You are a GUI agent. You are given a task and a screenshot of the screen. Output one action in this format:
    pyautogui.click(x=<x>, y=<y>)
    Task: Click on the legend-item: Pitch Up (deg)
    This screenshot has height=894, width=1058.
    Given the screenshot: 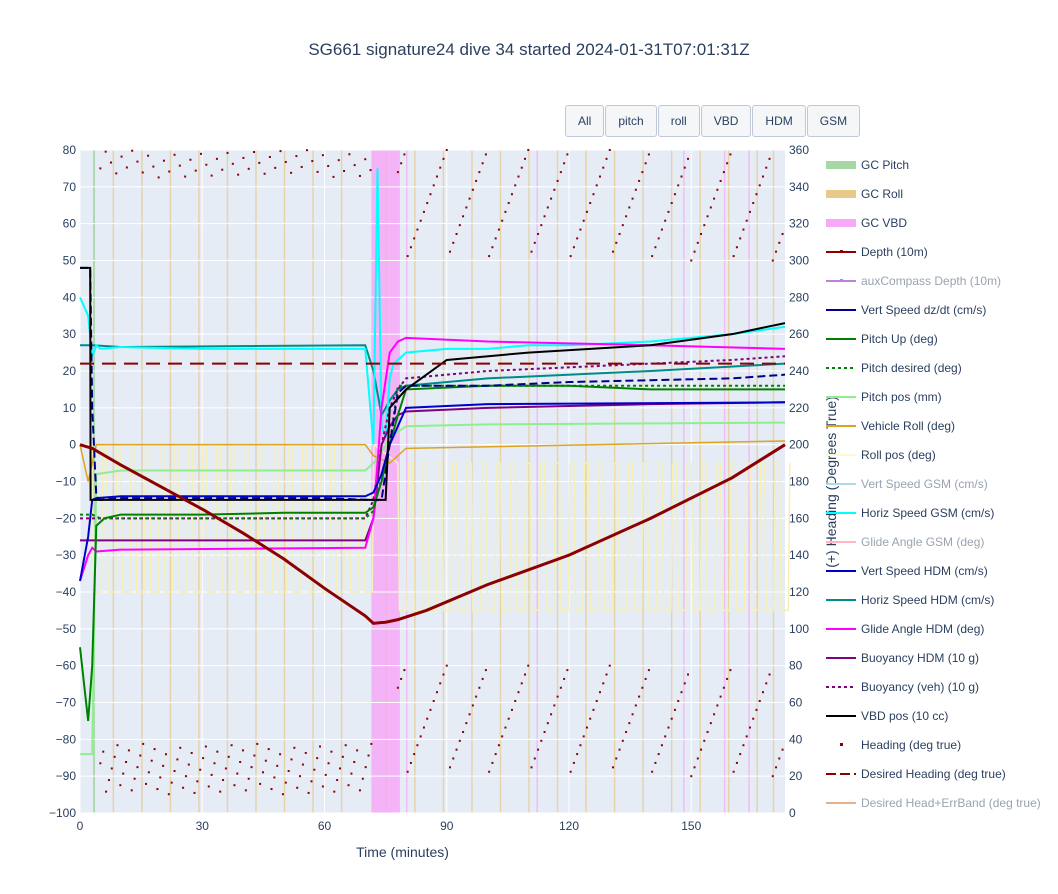 What is the action you would take?
    pyautogui.click(x=882, y=339)
    